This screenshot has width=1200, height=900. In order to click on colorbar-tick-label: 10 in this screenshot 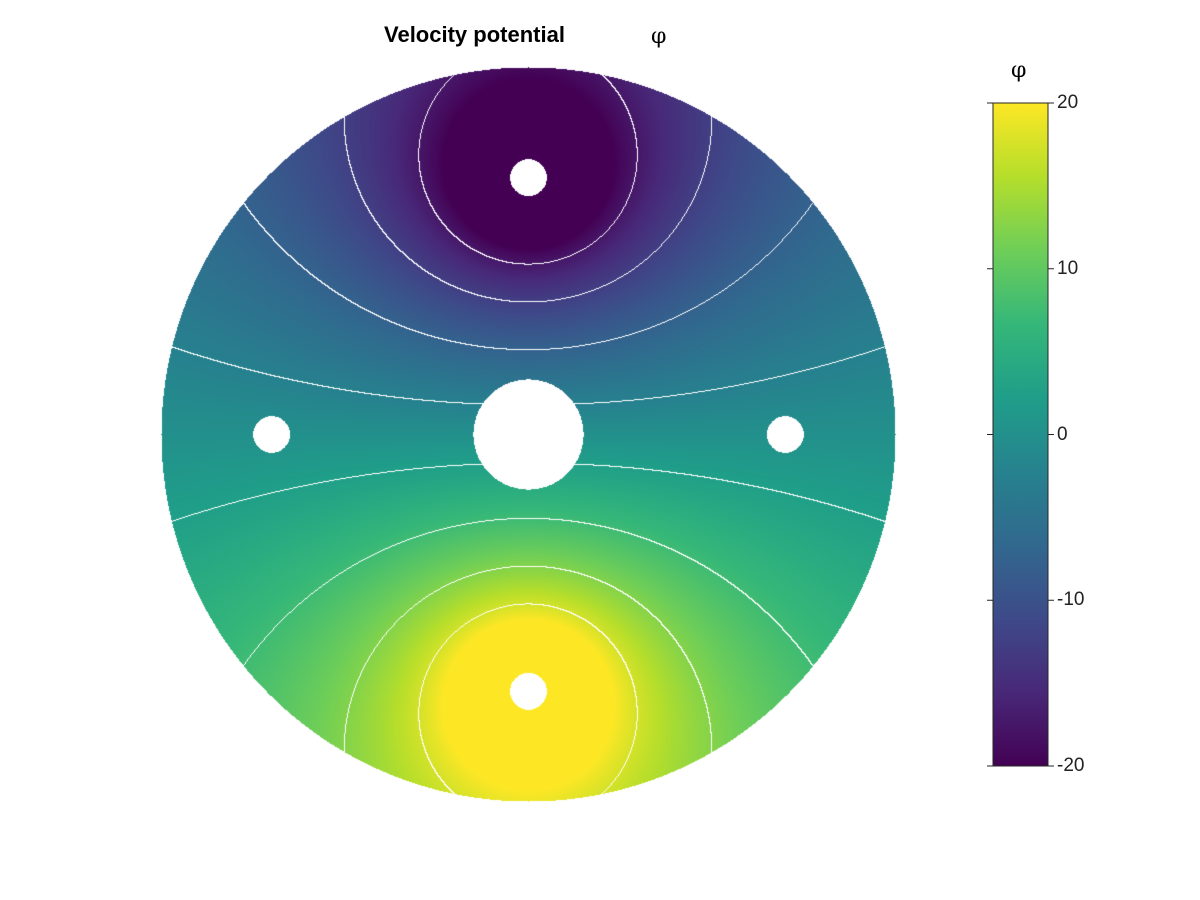, I will do `click(1068, 268)`.